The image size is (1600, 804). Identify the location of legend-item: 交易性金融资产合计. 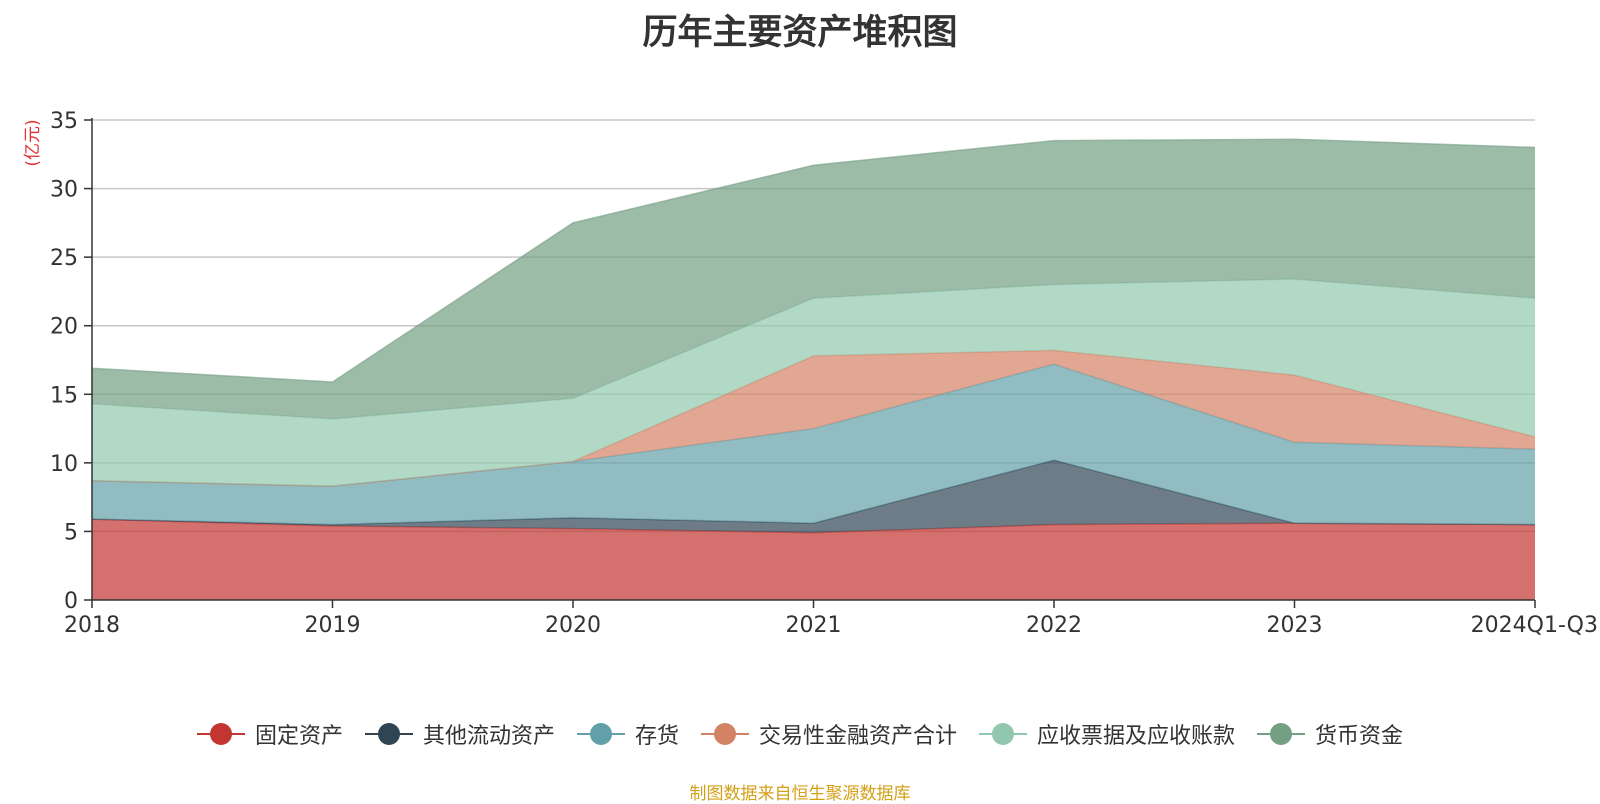
(829, 734).